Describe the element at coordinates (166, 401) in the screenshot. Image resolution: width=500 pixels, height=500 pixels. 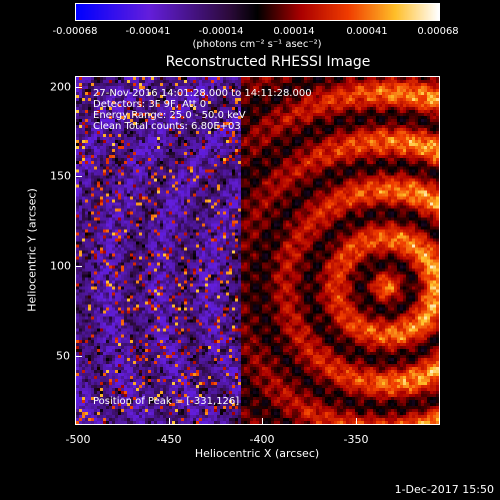
I see `peak-position: Position of Peak = [-331,126]` at that location.